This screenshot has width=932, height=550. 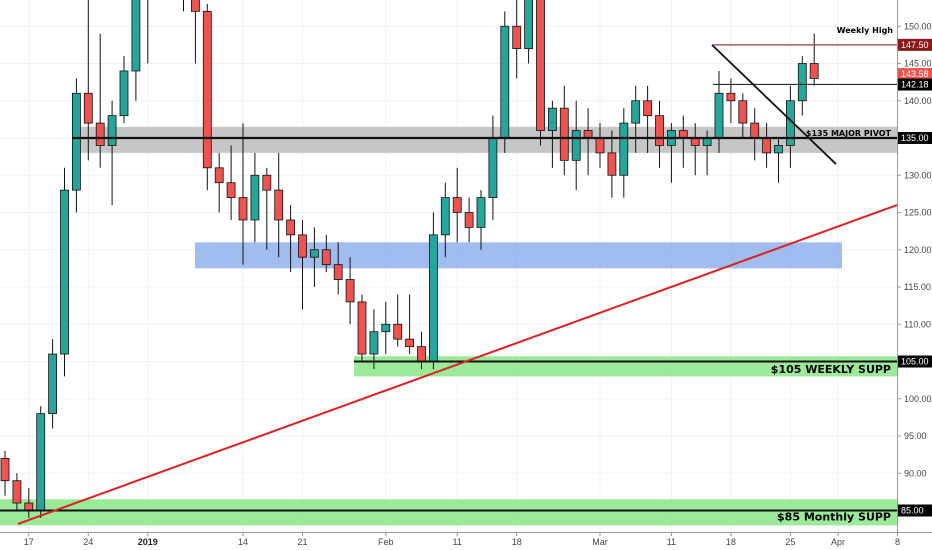 I want to click on price-tick-label: 140.00, so click(x=918, y=101).